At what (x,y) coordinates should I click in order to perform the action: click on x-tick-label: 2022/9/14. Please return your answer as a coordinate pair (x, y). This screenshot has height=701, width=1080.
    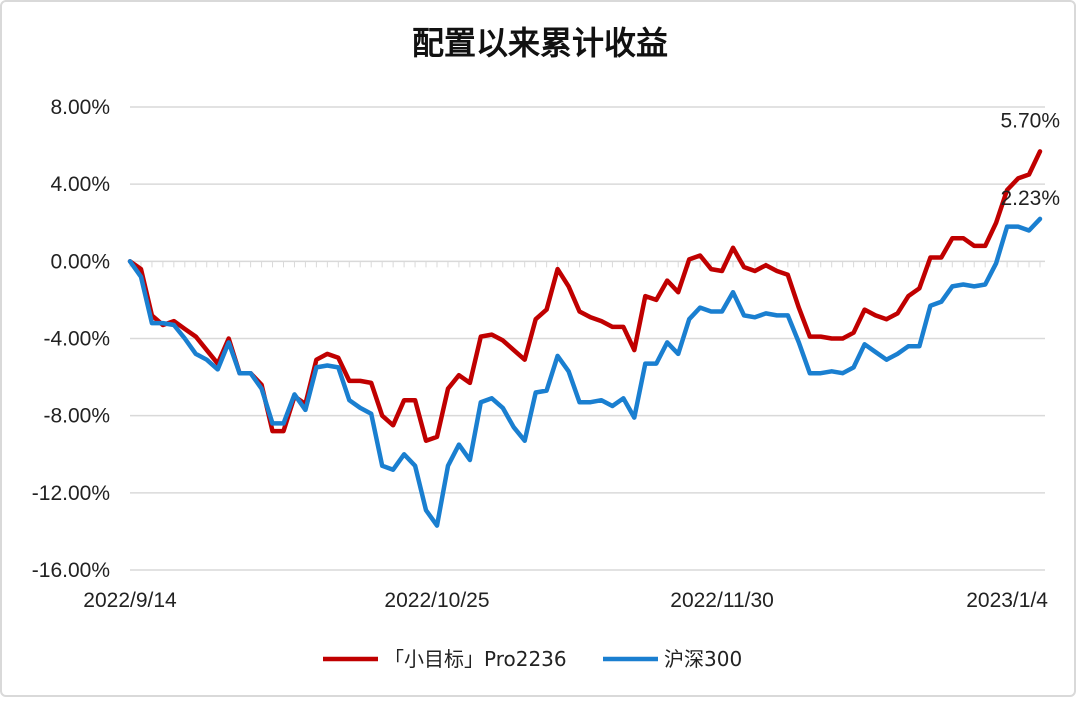
    Looking at the image, I should click on (130, 600).